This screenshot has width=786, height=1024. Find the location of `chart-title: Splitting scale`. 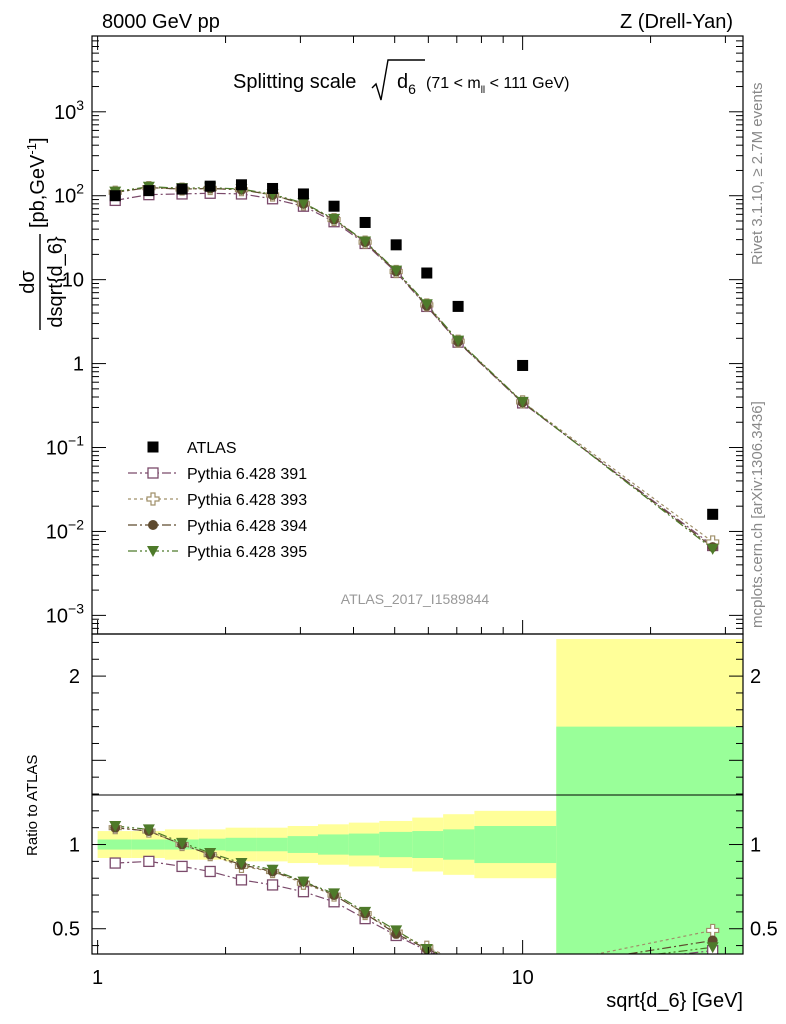

chart-title: Splitting scale is located at coordinates (294, 82).